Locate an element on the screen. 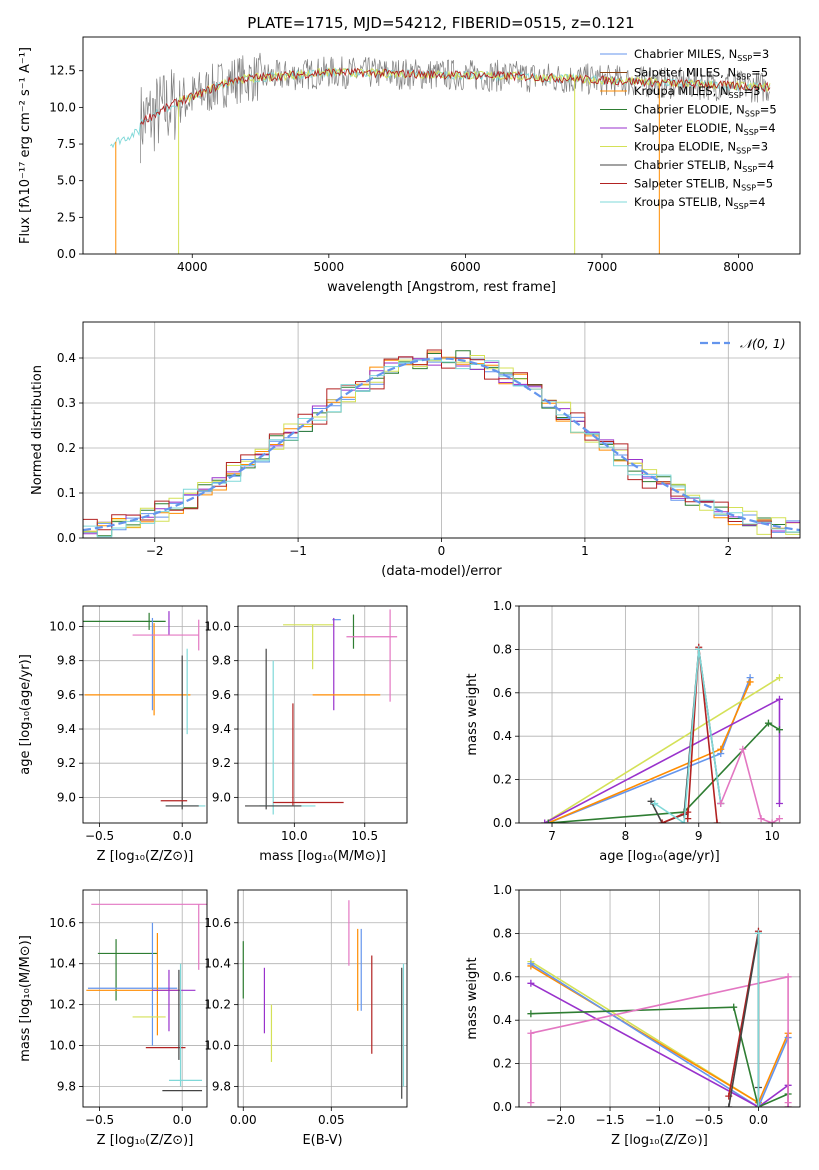  tick-label-x: 9 is located at coordinates (699, 836).